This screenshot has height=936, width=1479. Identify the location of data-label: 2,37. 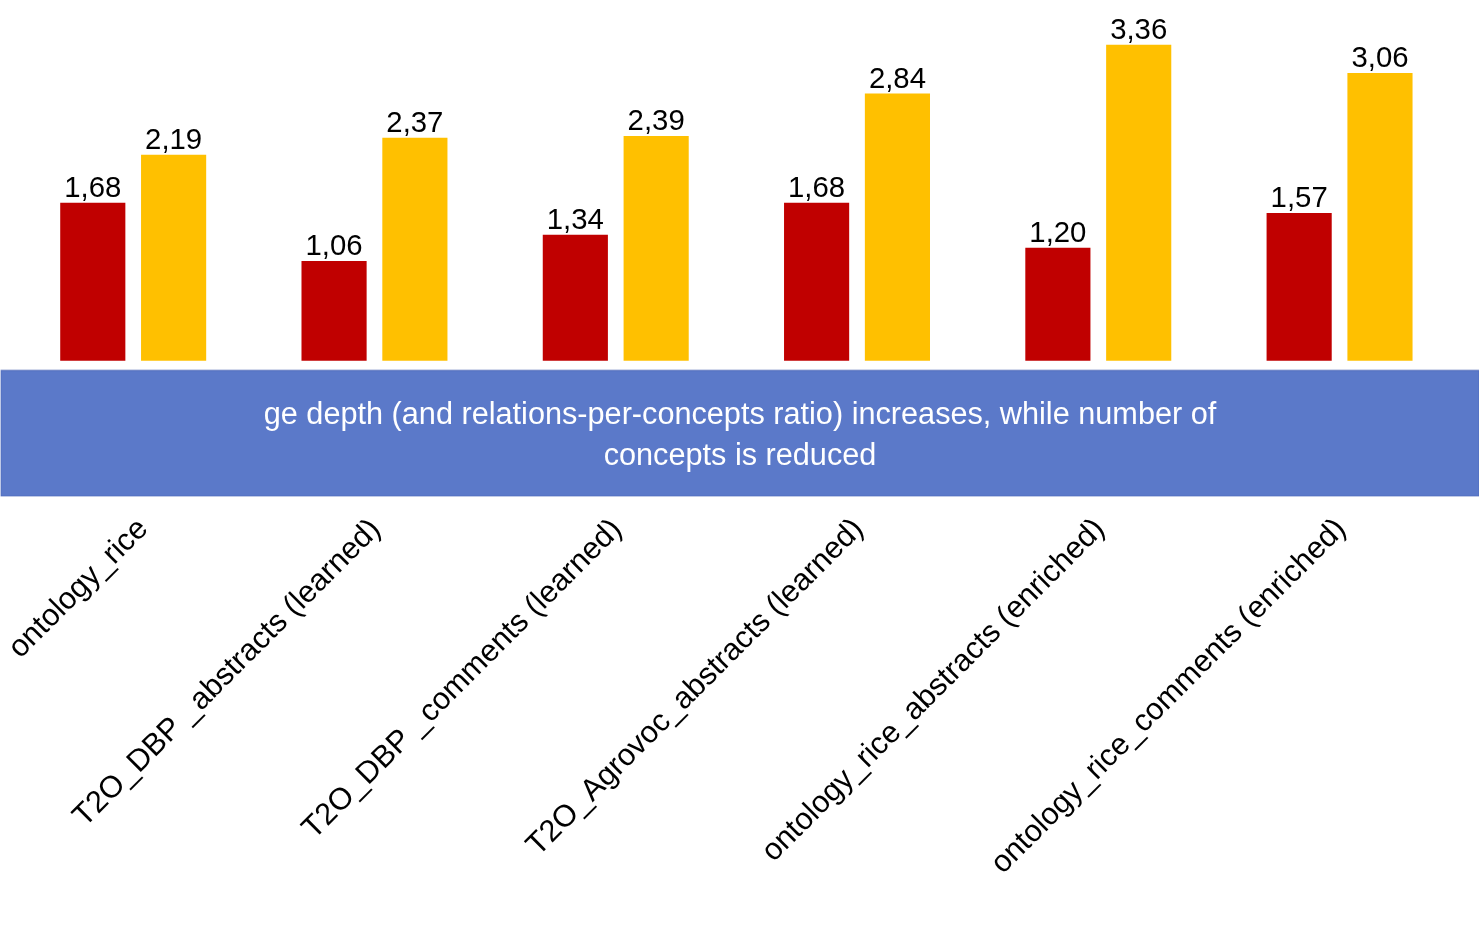
(415, 121).